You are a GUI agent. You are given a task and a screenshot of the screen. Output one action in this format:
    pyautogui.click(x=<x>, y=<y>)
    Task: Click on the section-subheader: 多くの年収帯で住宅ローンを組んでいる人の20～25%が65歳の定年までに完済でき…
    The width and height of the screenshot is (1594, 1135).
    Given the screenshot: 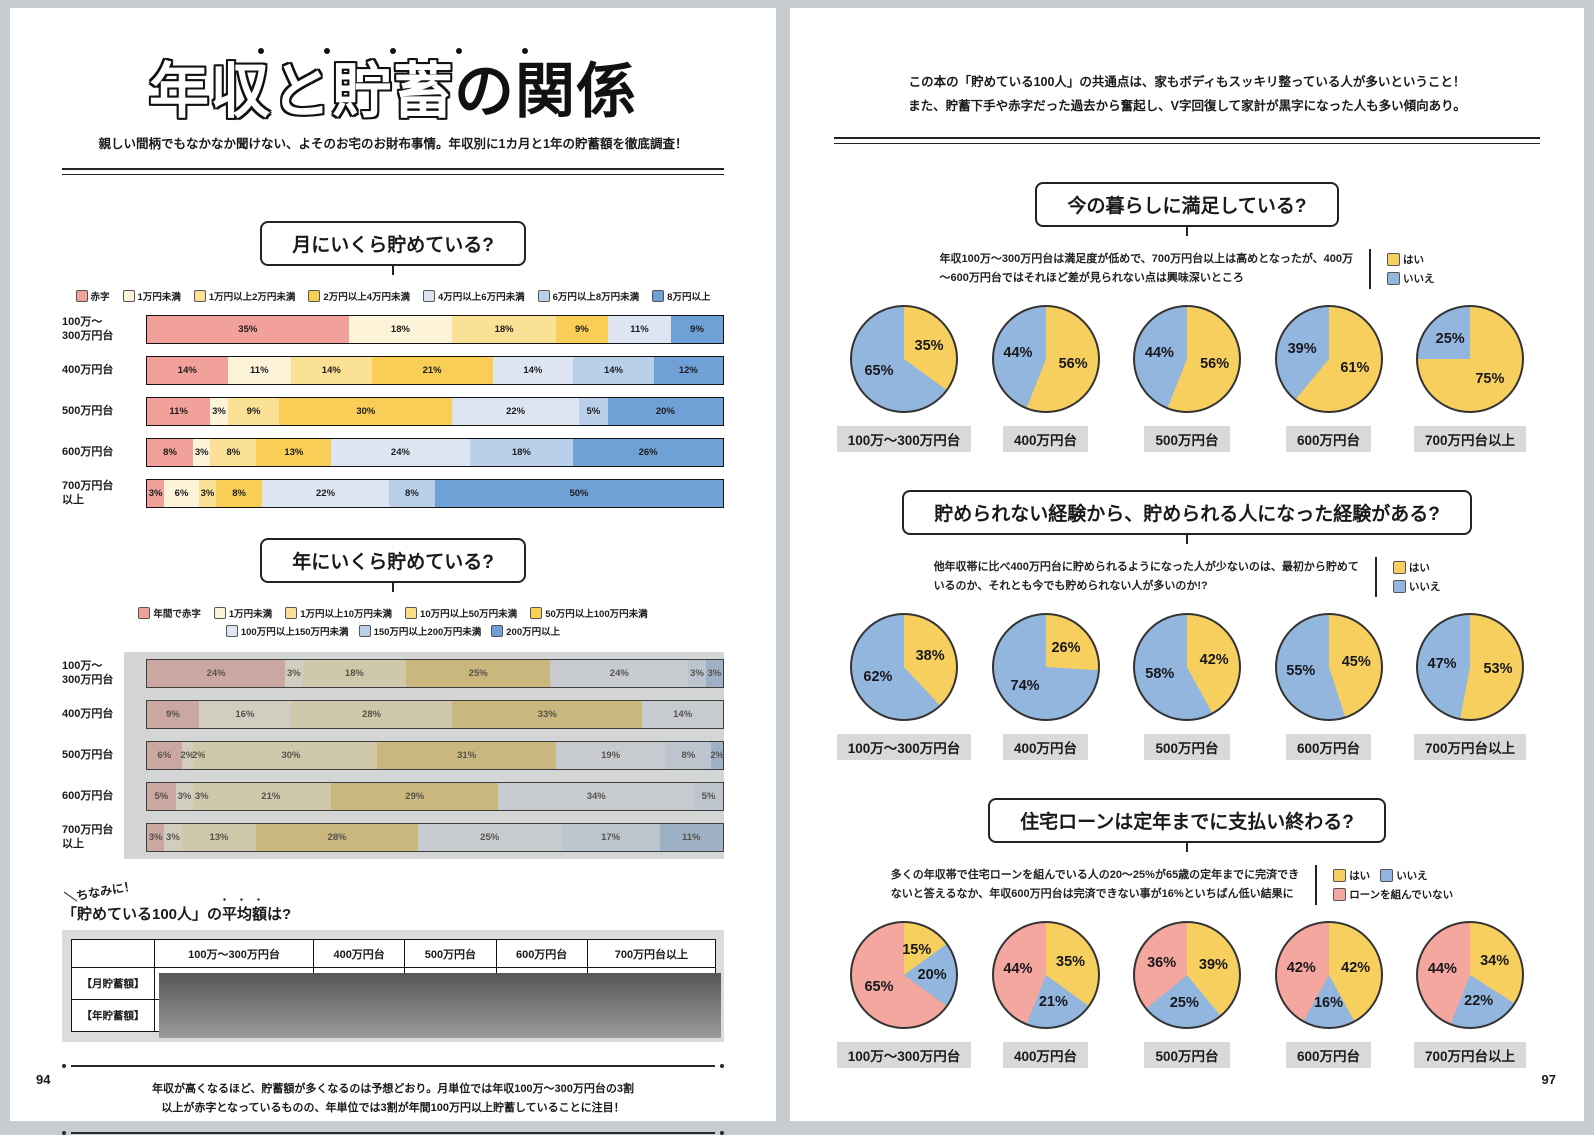 What is the action you would take?
    pyautogui.click(x=1187, y=884)
    